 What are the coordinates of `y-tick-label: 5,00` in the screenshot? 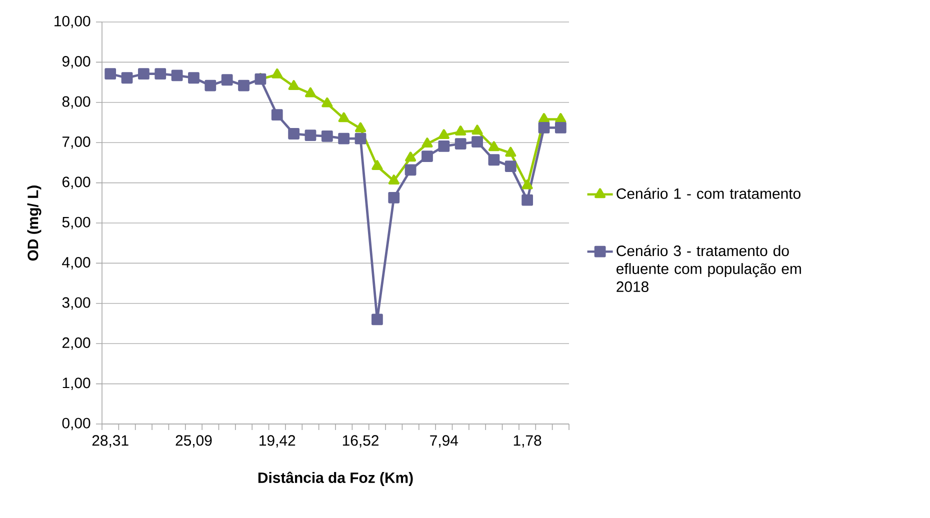 It's located at (76, 223).